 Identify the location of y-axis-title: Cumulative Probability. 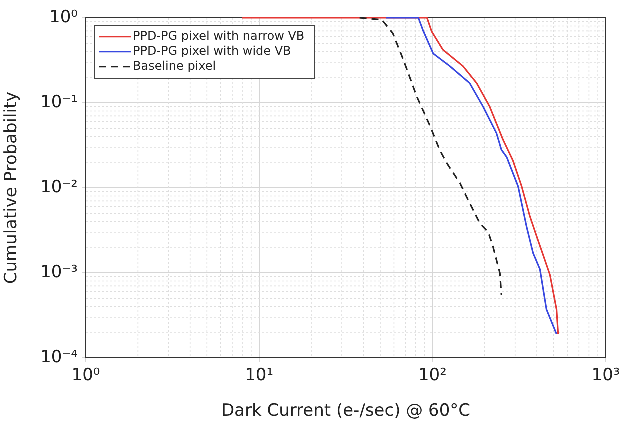
(12, 188).